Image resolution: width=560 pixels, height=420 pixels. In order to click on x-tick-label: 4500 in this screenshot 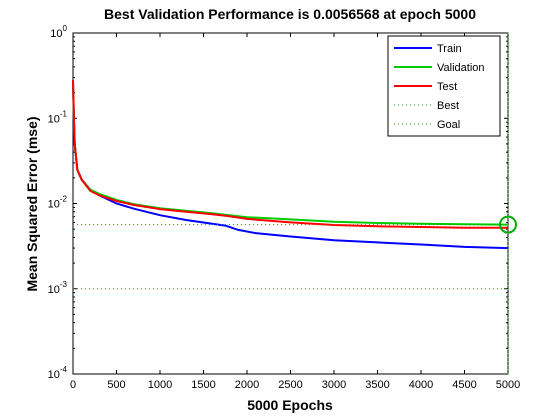, I will do `click(464, 385)`.